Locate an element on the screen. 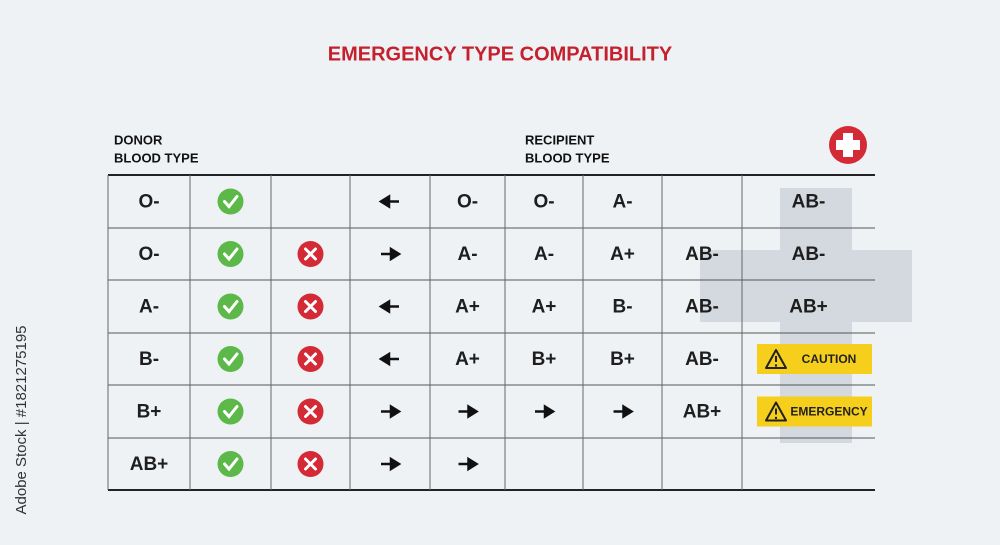  donor-type: B+ is located at coordinates (149, 412).